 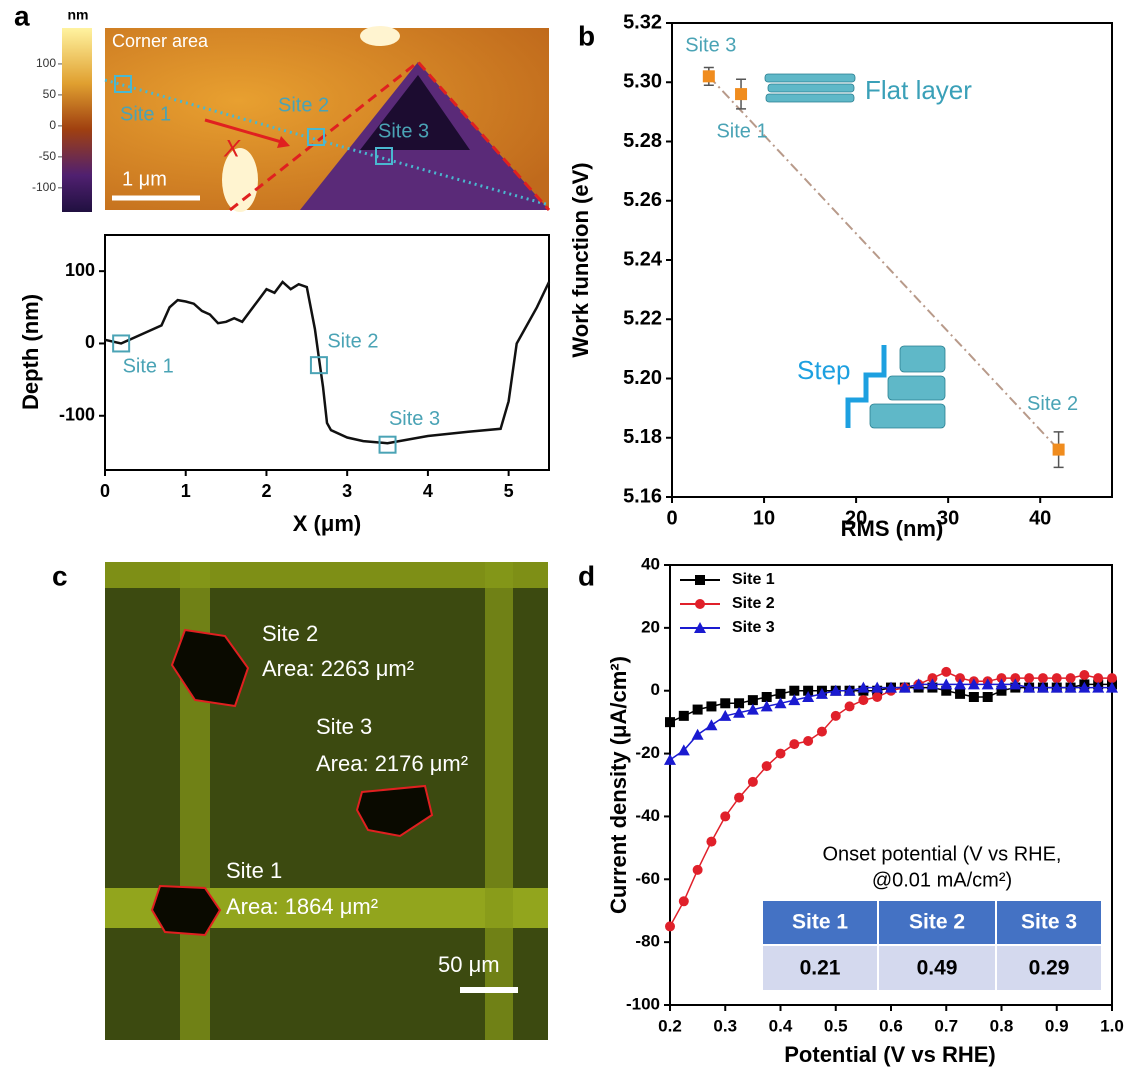 I want to click on colorbar-tick-label: 0, so click(x=52, y=125).